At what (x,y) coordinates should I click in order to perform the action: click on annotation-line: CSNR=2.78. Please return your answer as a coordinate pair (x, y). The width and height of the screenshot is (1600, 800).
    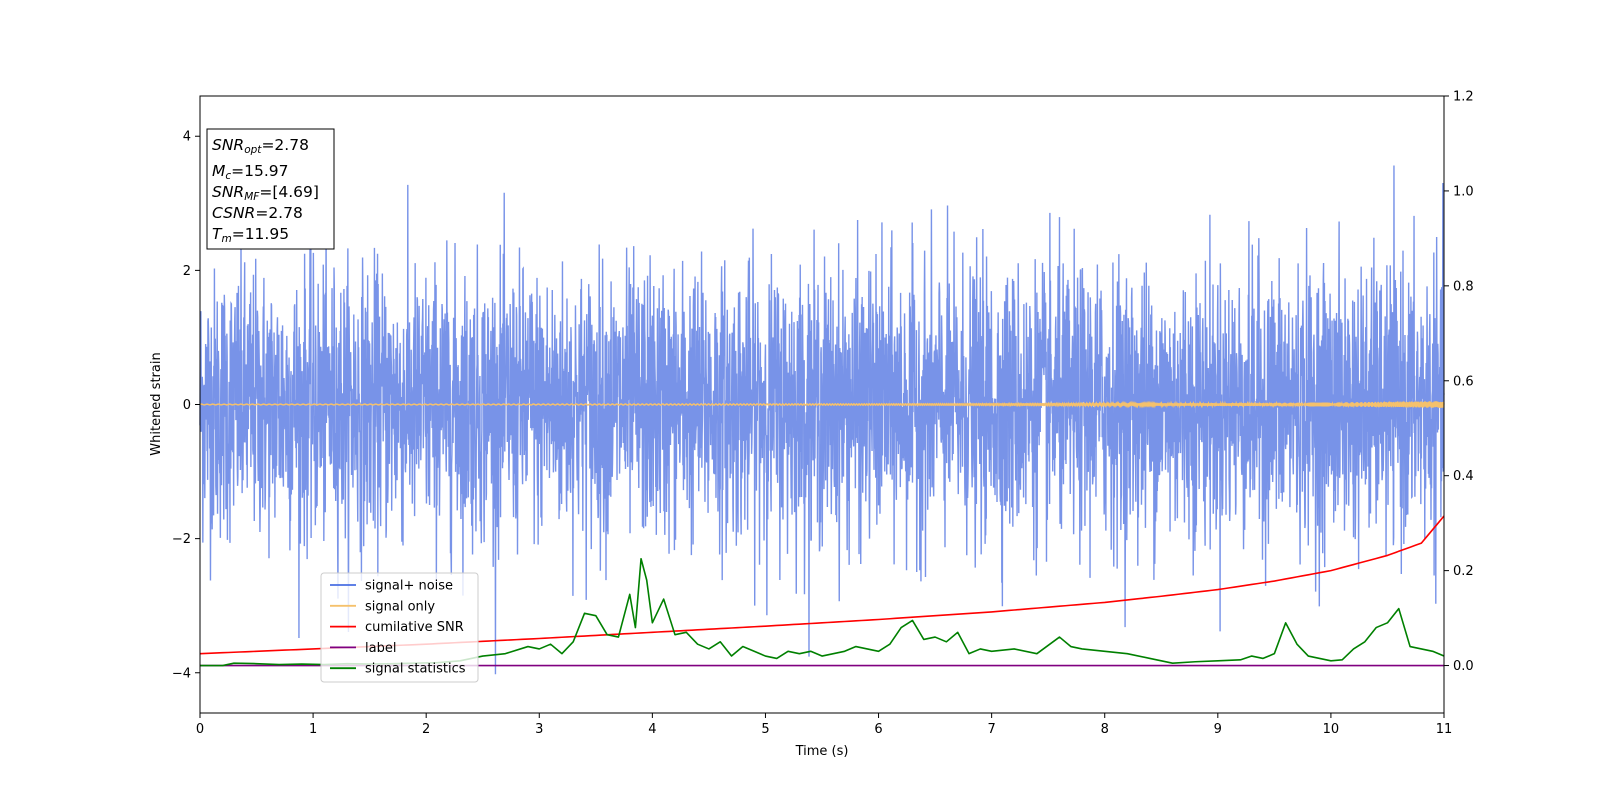
    Looking at the image, I should click on (257, 213).